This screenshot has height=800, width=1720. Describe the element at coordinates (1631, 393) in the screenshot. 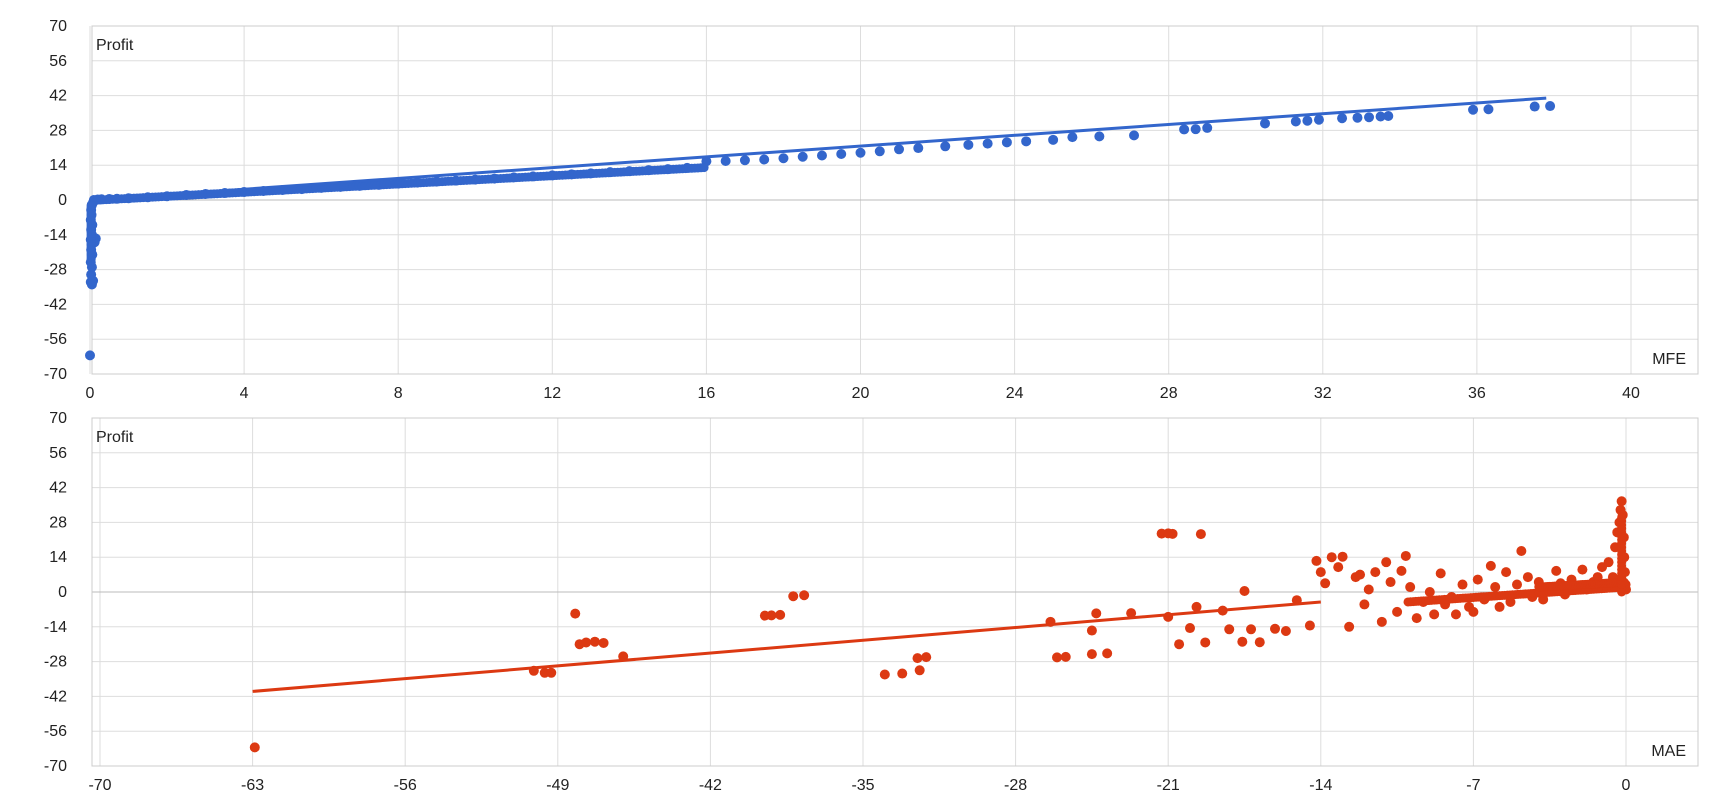

I see `x-tick-label: 40` at that location.